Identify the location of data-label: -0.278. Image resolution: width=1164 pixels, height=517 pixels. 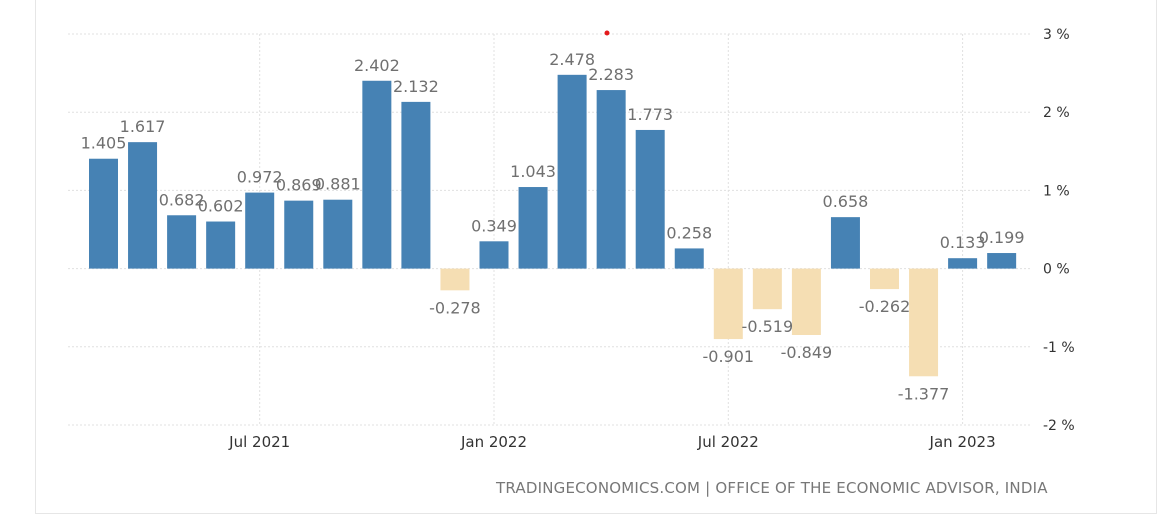
(455, 307).